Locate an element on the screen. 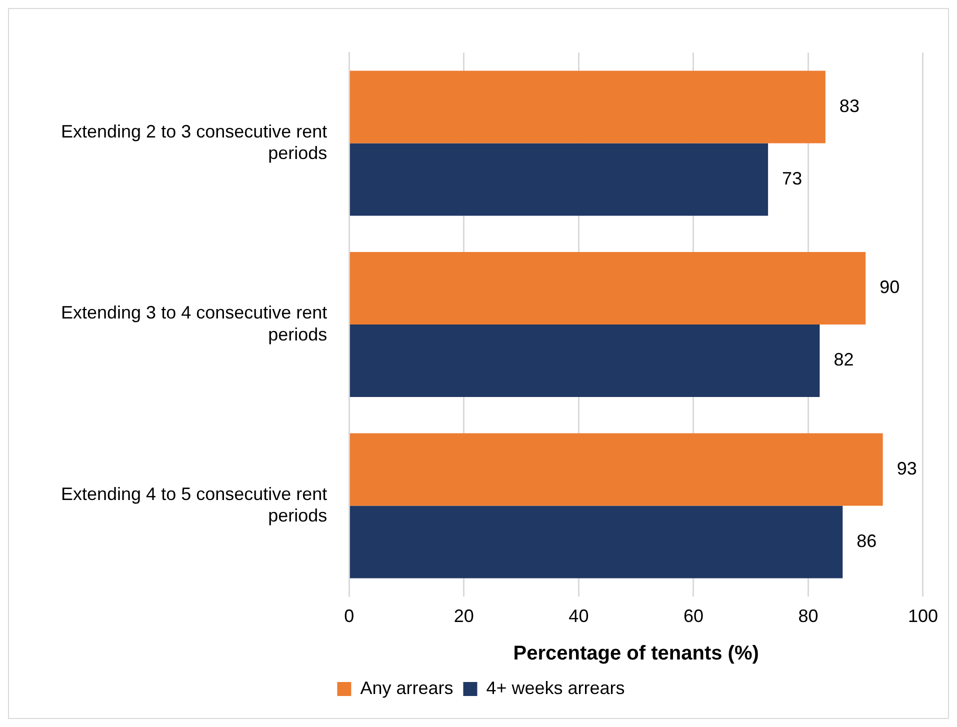 This screenshot has height=727, width=957. data-label: 83 is located at coordinates (849, 106).